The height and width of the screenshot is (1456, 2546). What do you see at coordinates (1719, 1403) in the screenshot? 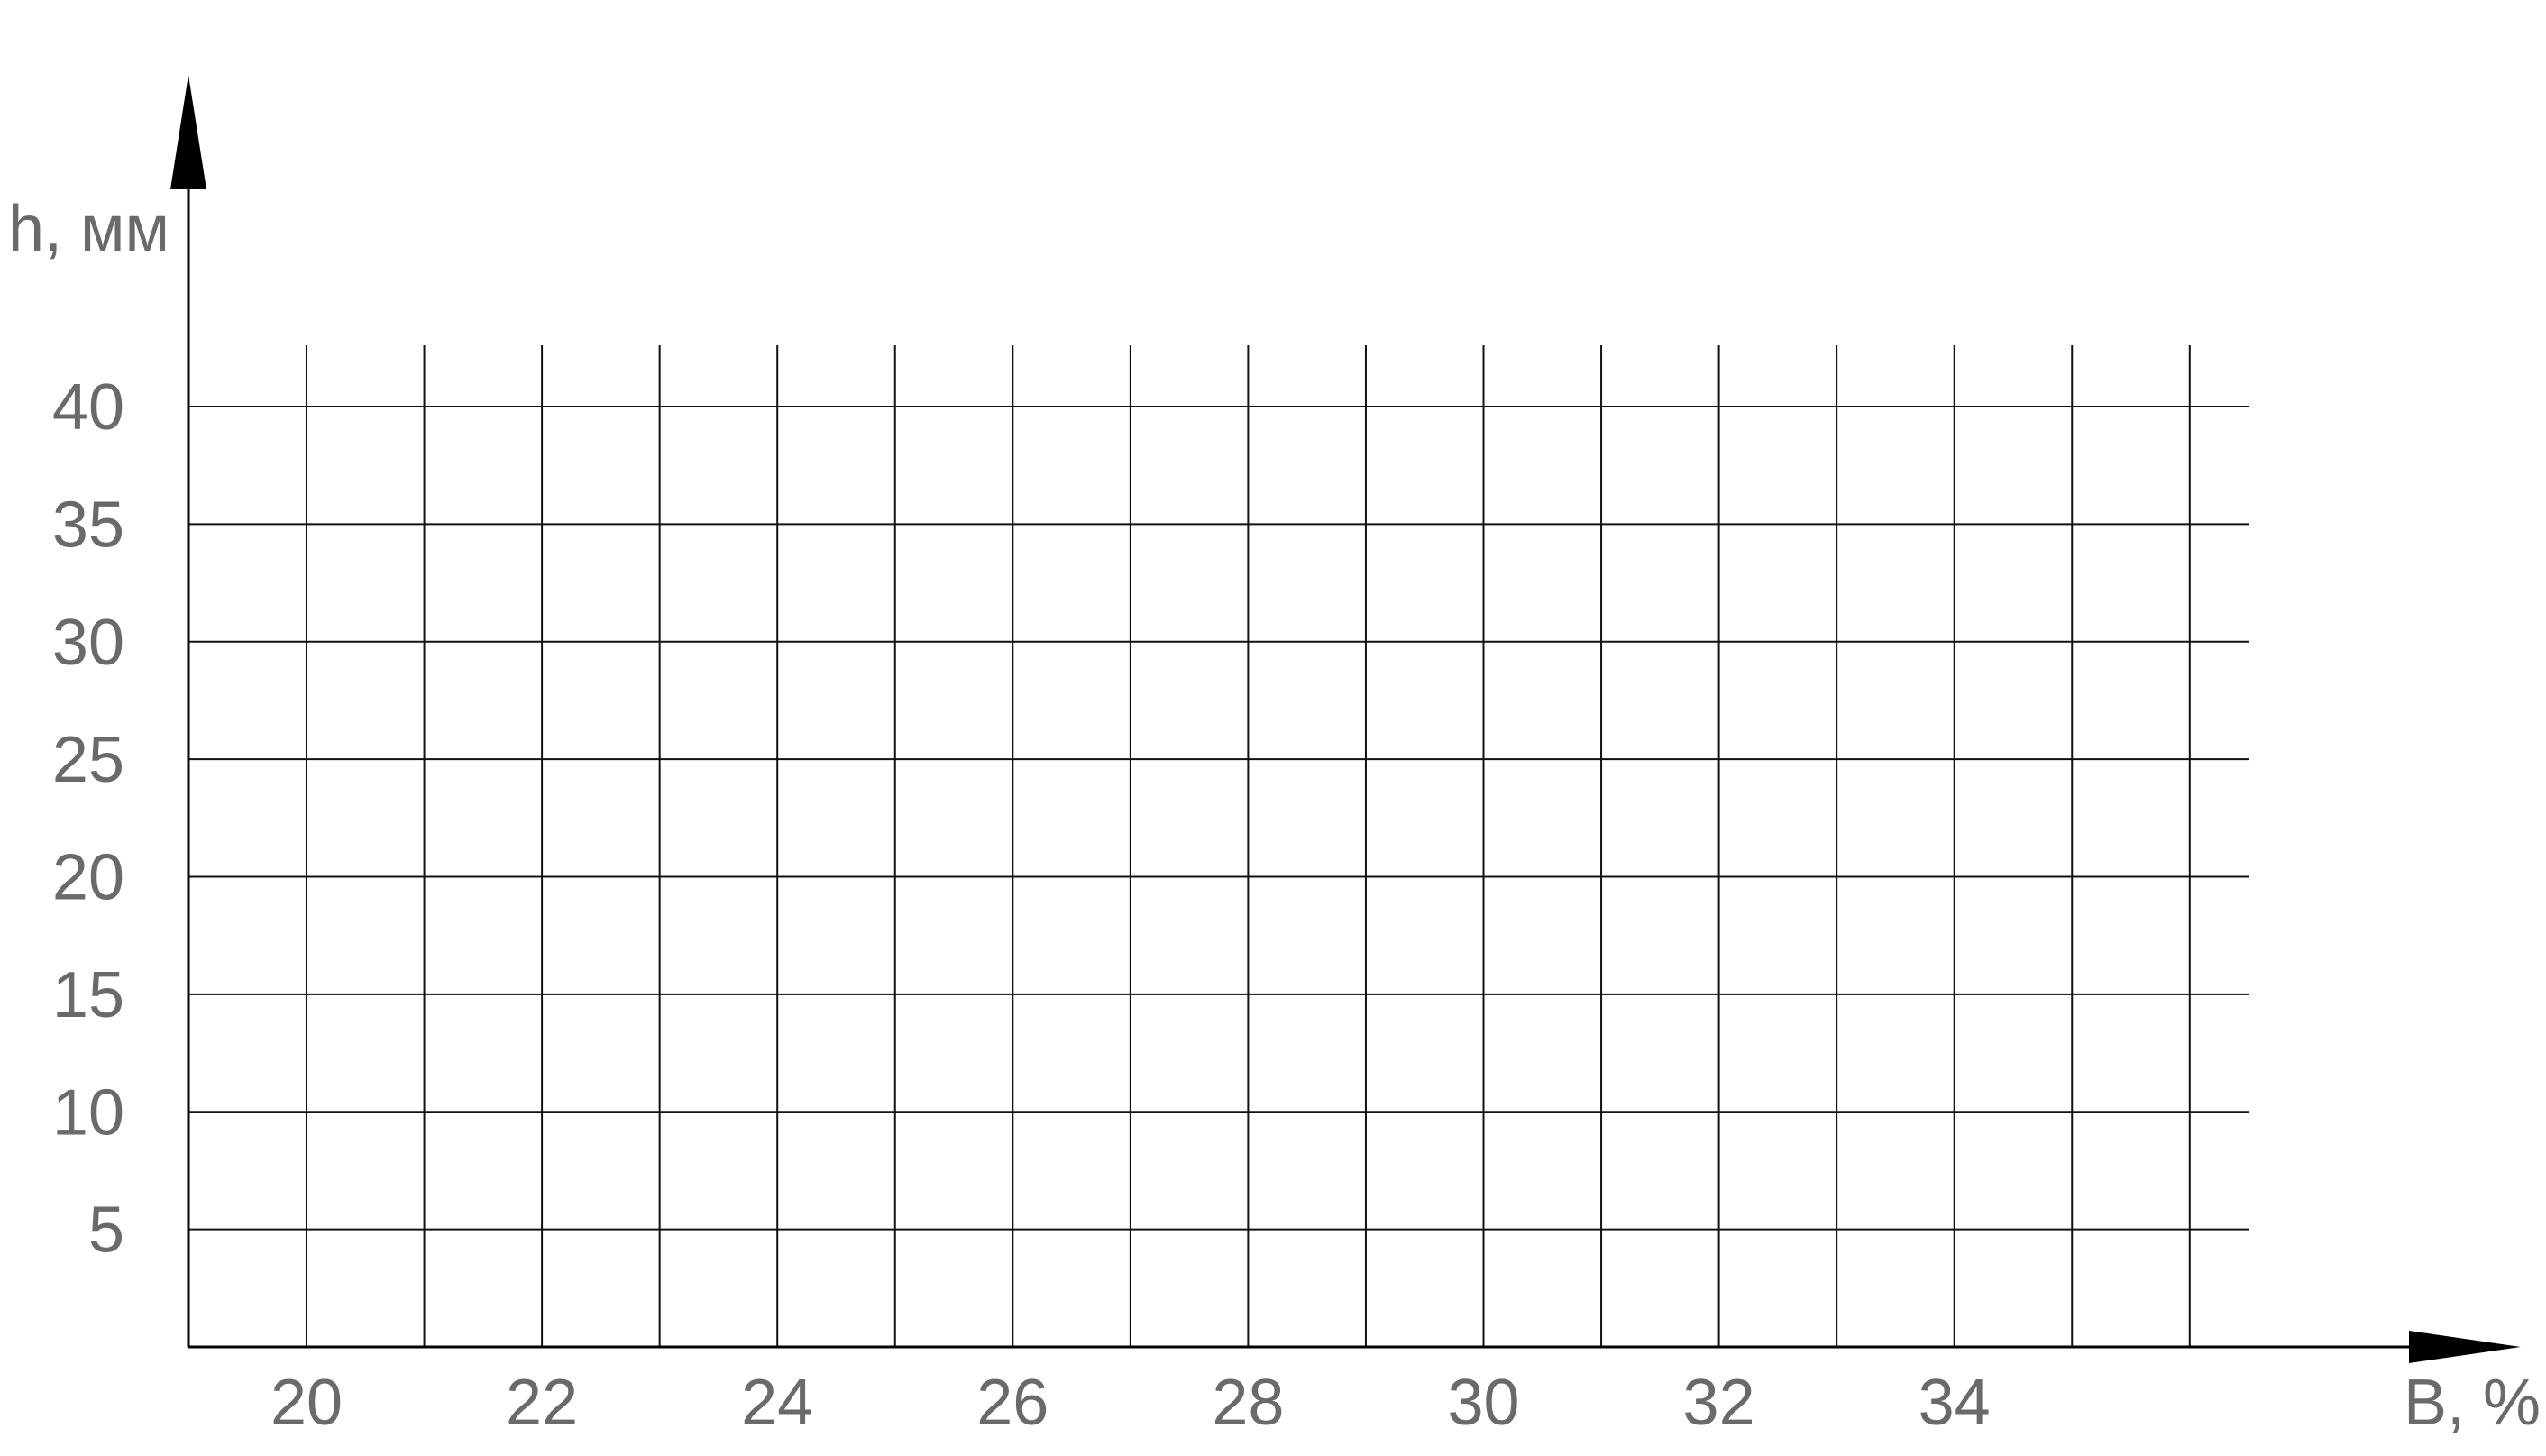
I see `x-tick-label: 32` at bounding box center [1719, 1403].